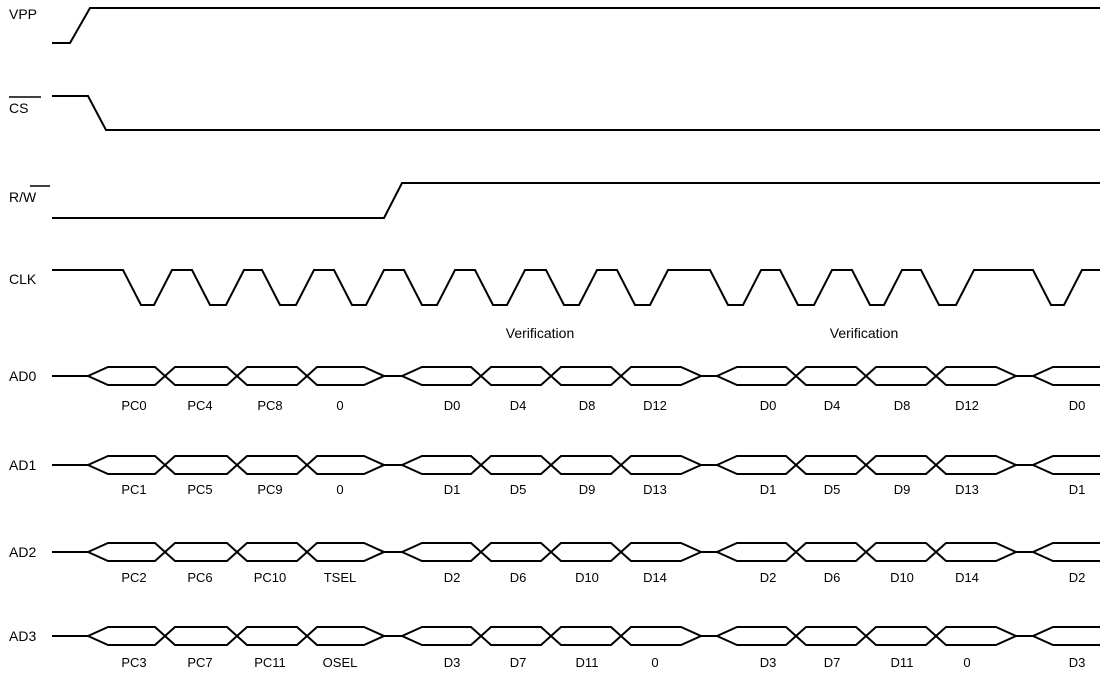 This screenshot has height=676, width=1100. Describe the element at coordinates (133, 489) in the screenshot. I see `bus-label: PC1` at that location.